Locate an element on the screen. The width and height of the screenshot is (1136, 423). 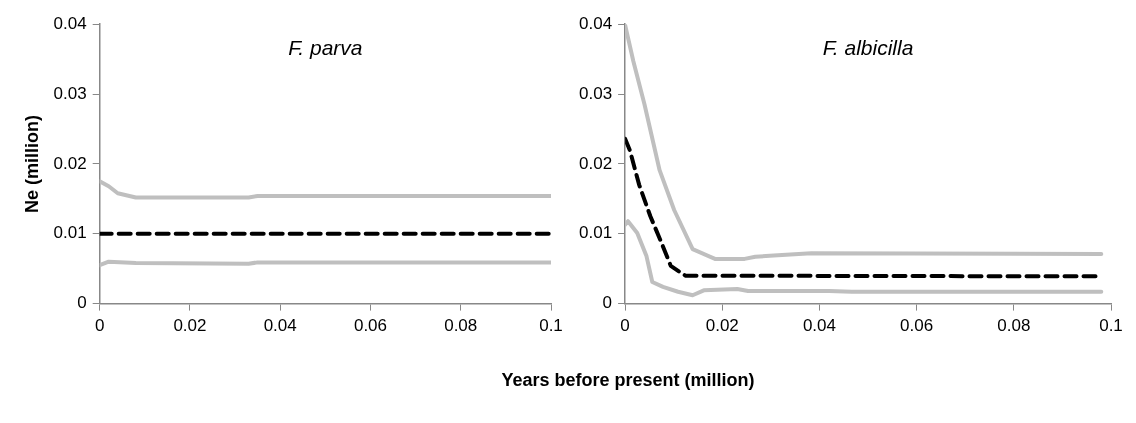
x-axis-title: Years before present (million) is located at coordinates (628, 380).